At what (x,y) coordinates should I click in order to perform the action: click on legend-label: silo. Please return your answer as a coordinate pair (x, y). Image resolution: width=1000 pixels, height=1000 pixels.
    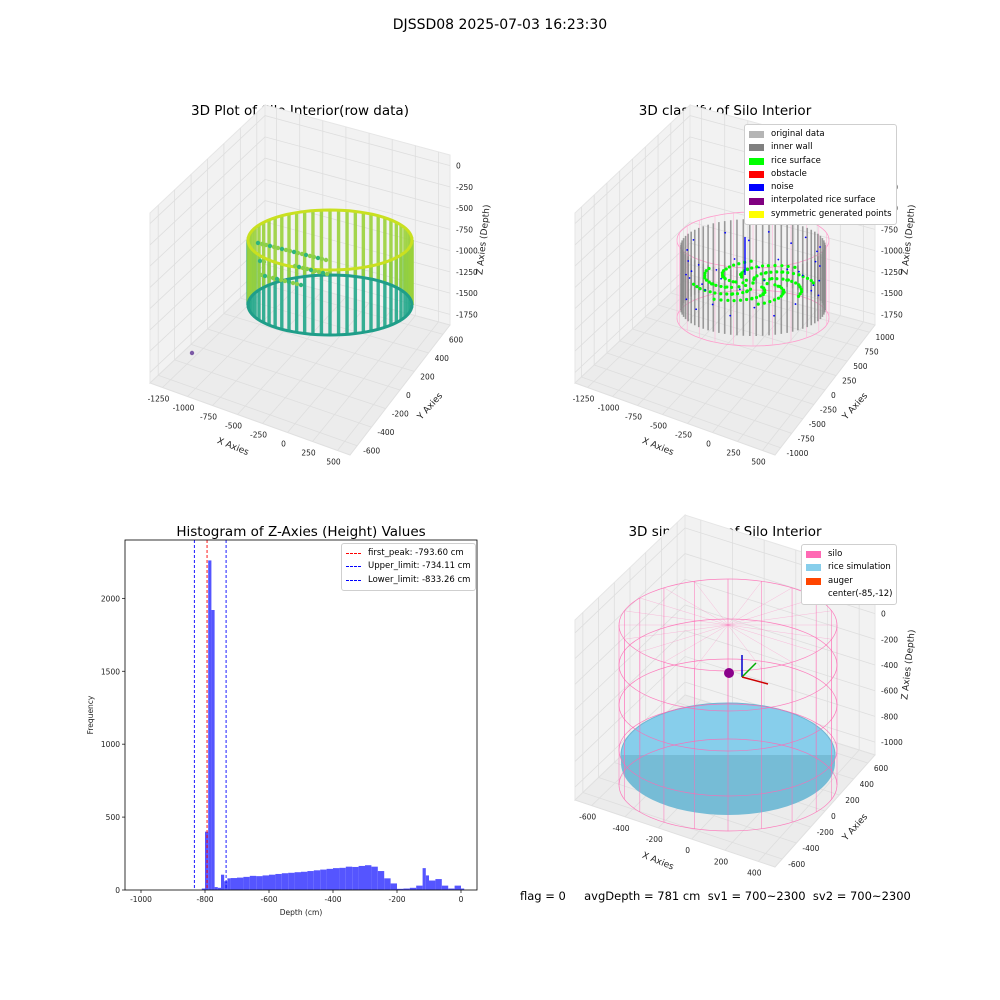
    Looking at the image, I should click on (835, 554).